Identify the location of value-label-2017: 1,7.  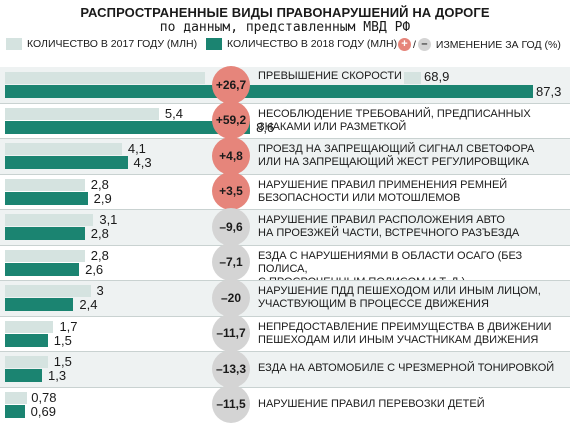
(68, 326).